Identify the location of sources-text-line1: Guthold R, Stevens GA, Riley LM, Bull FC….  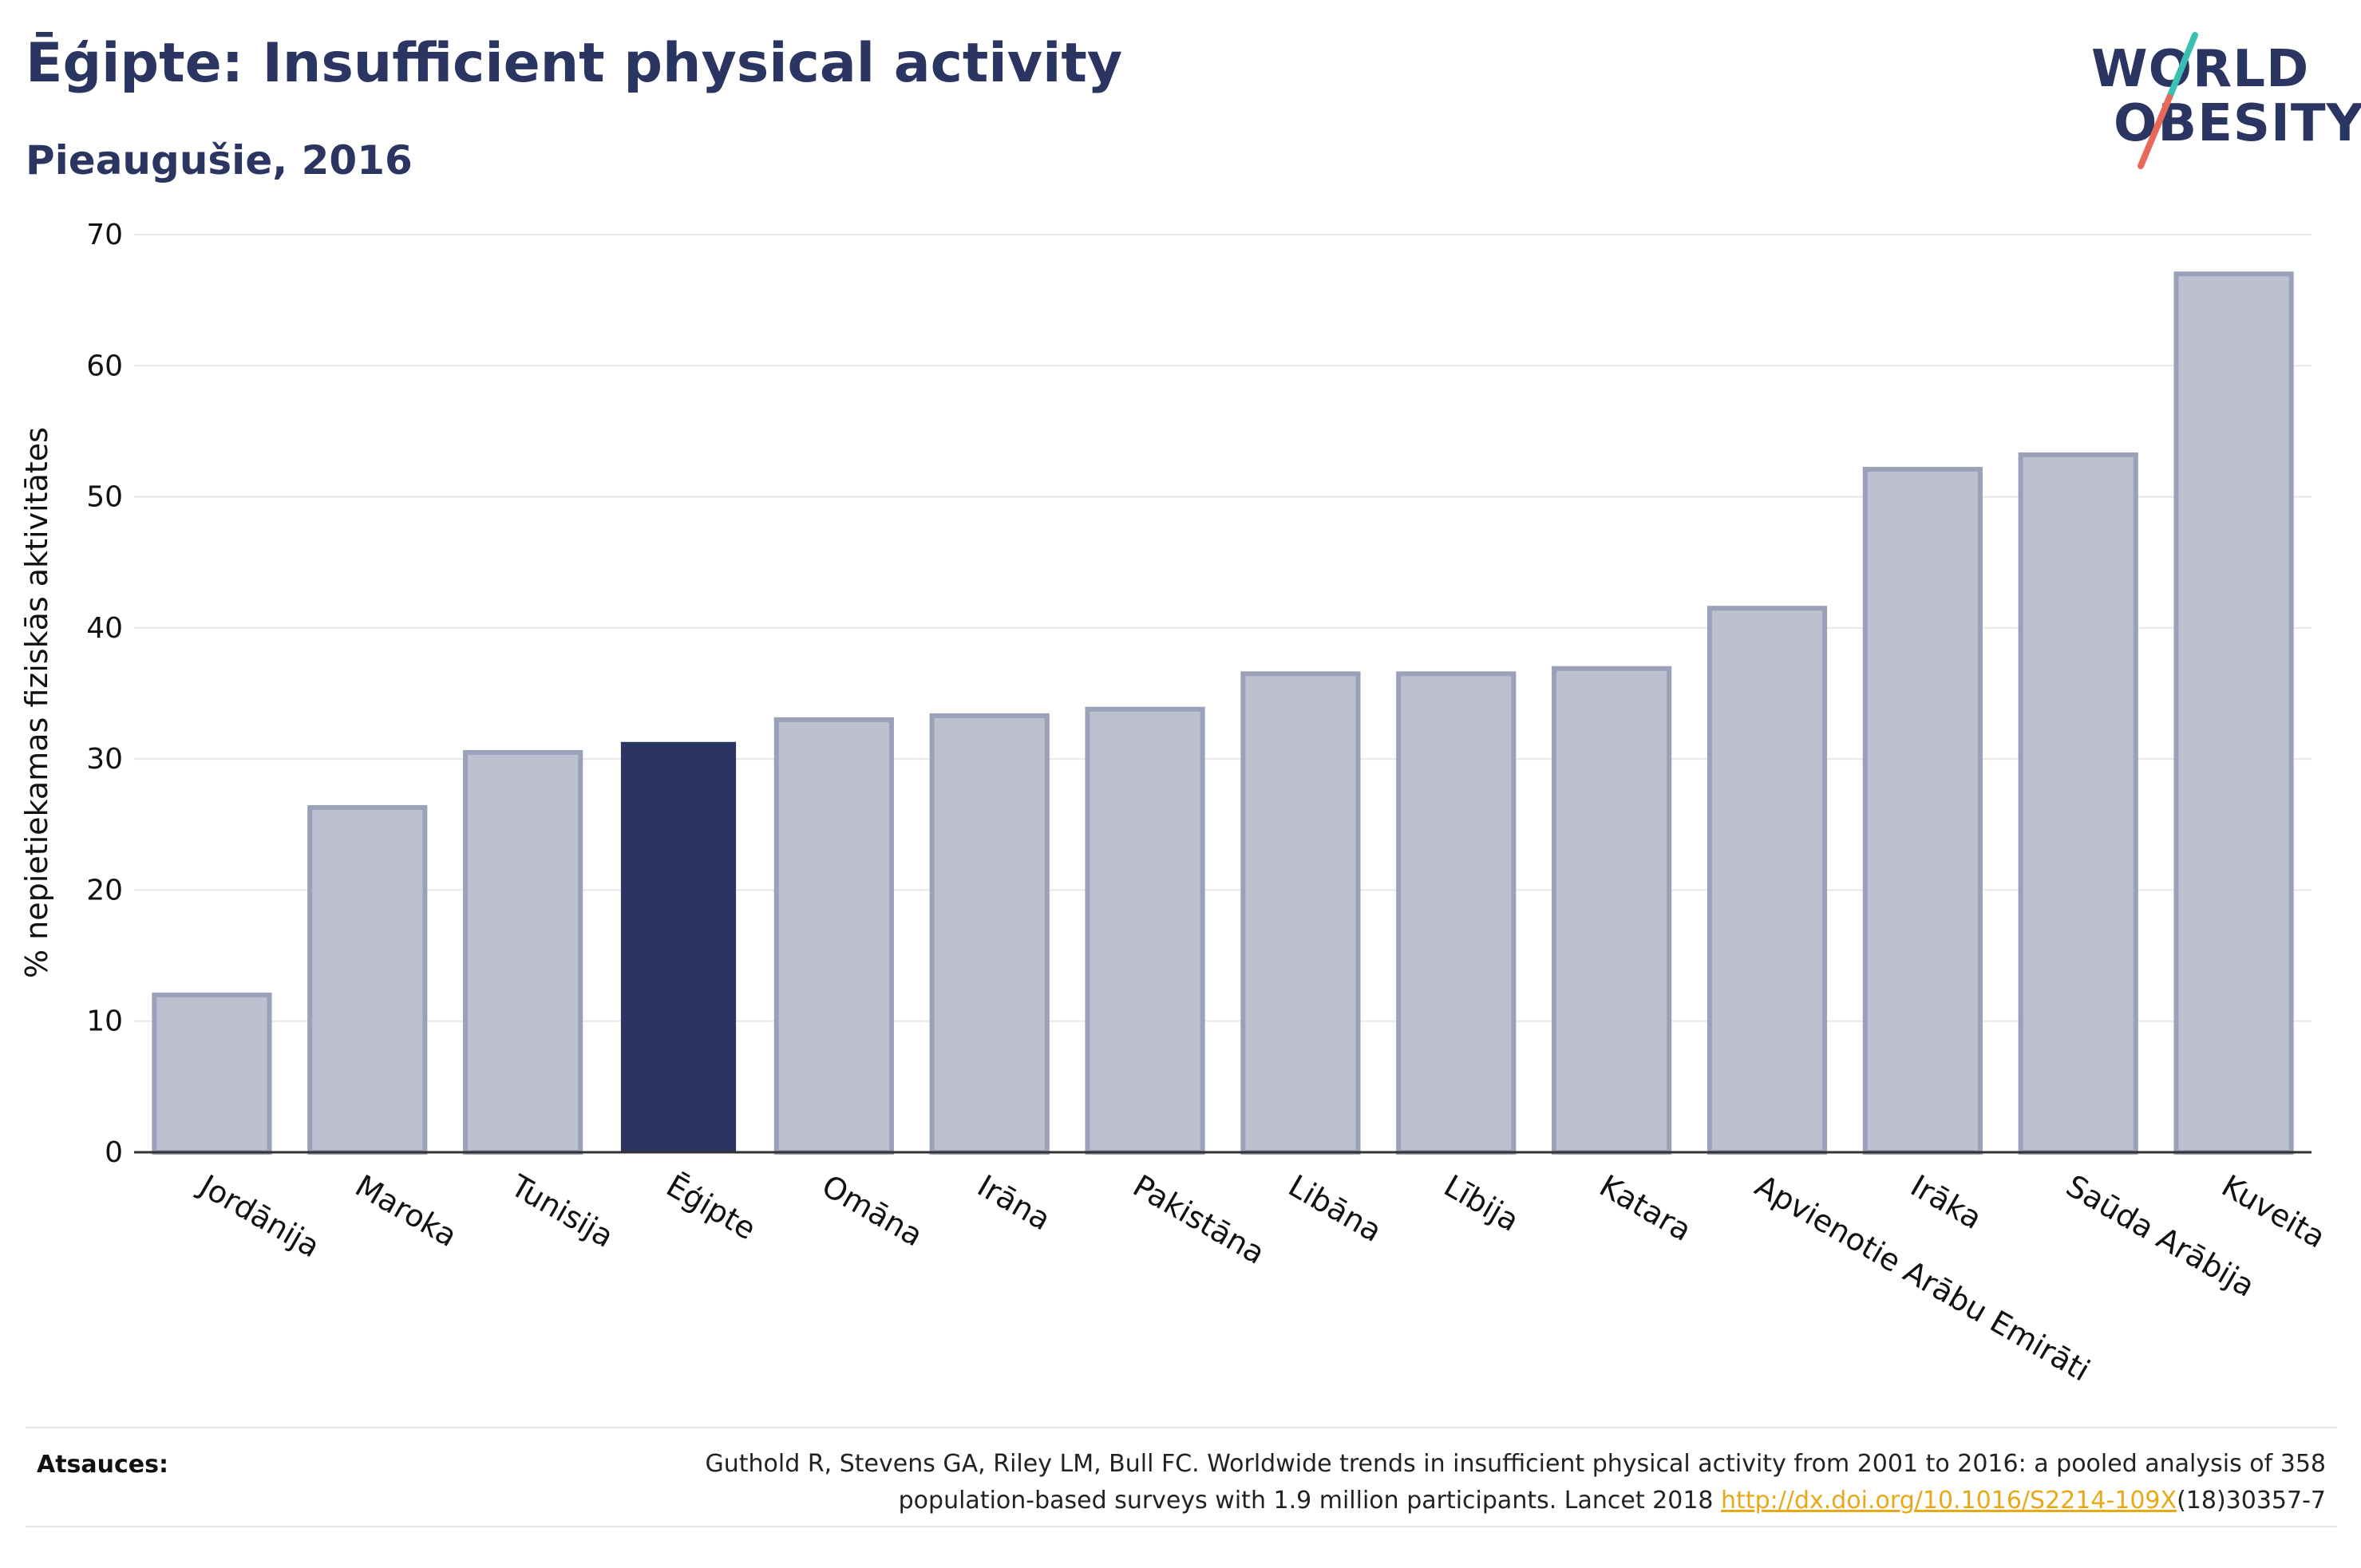
(1515, 1464).